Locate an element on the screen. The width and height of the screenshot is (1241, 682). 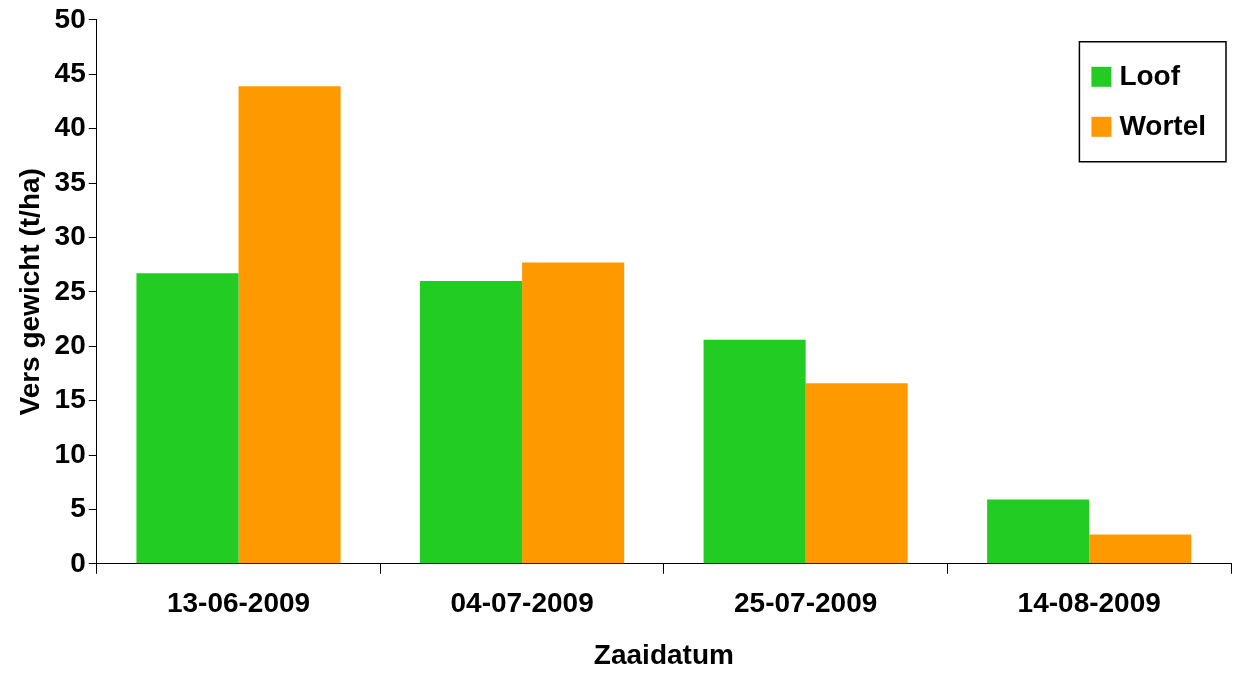
y-tick-label: 25 is located at coordinates (70, 290).